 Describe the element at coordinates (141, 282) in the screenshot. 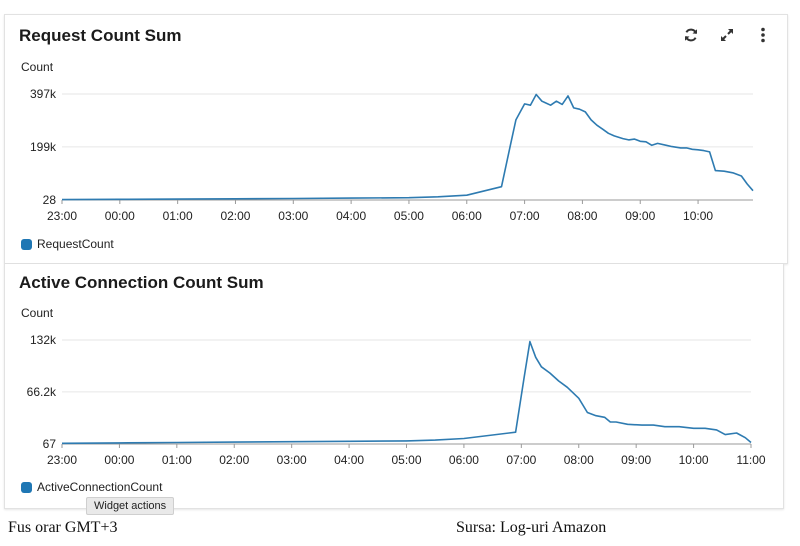

I see `widget-title: Active Connection Count Sum` at that location.